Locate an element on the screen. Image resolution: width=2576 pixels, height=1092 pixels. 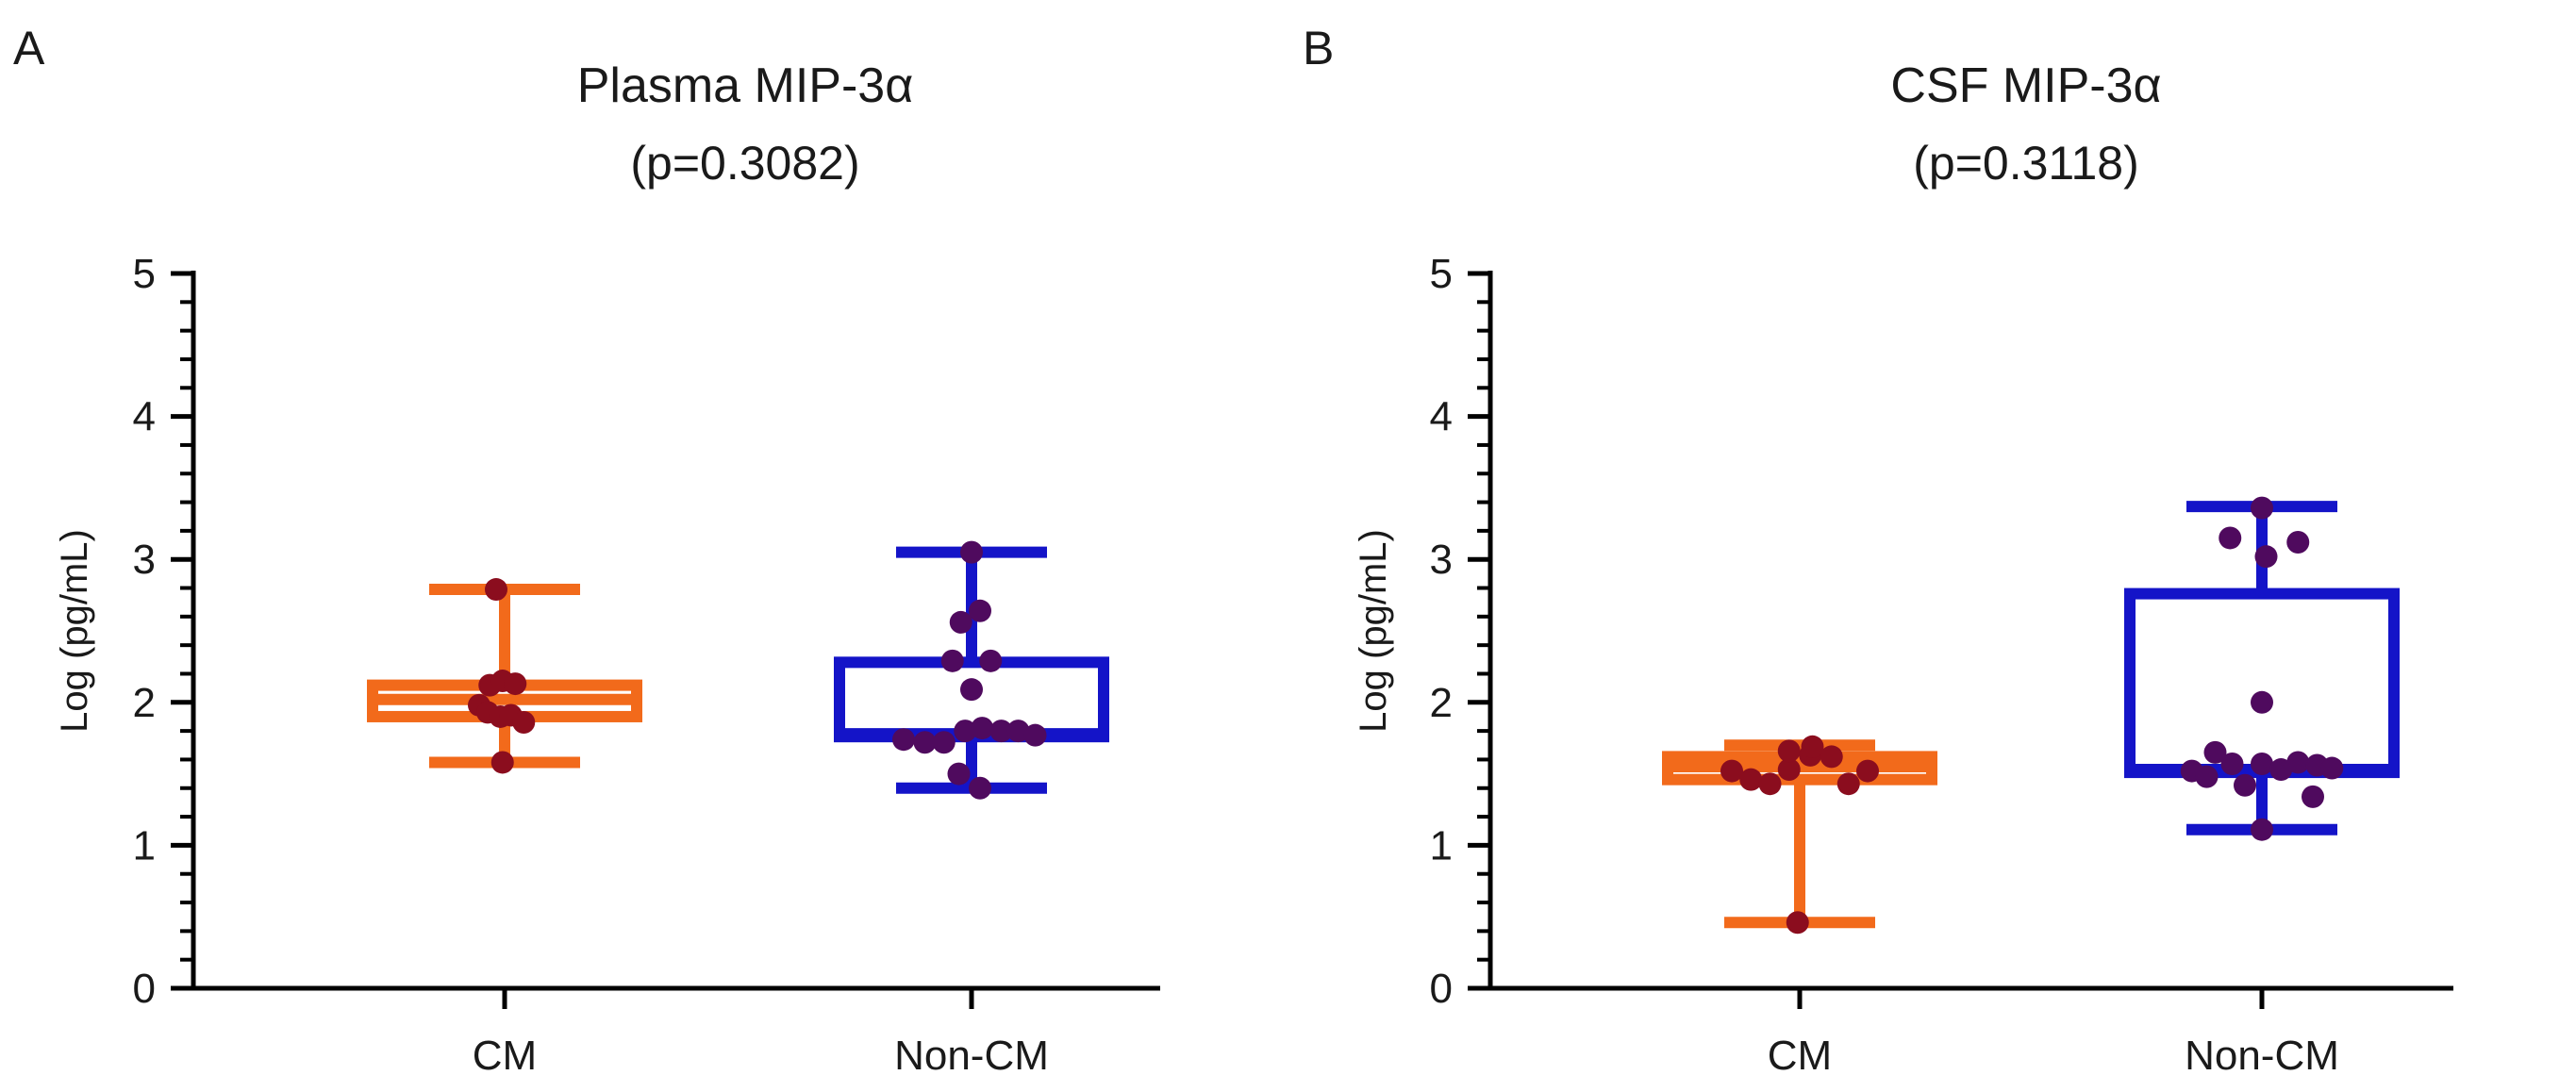
panel-a-plot-area is located at coordinates (738, 670).